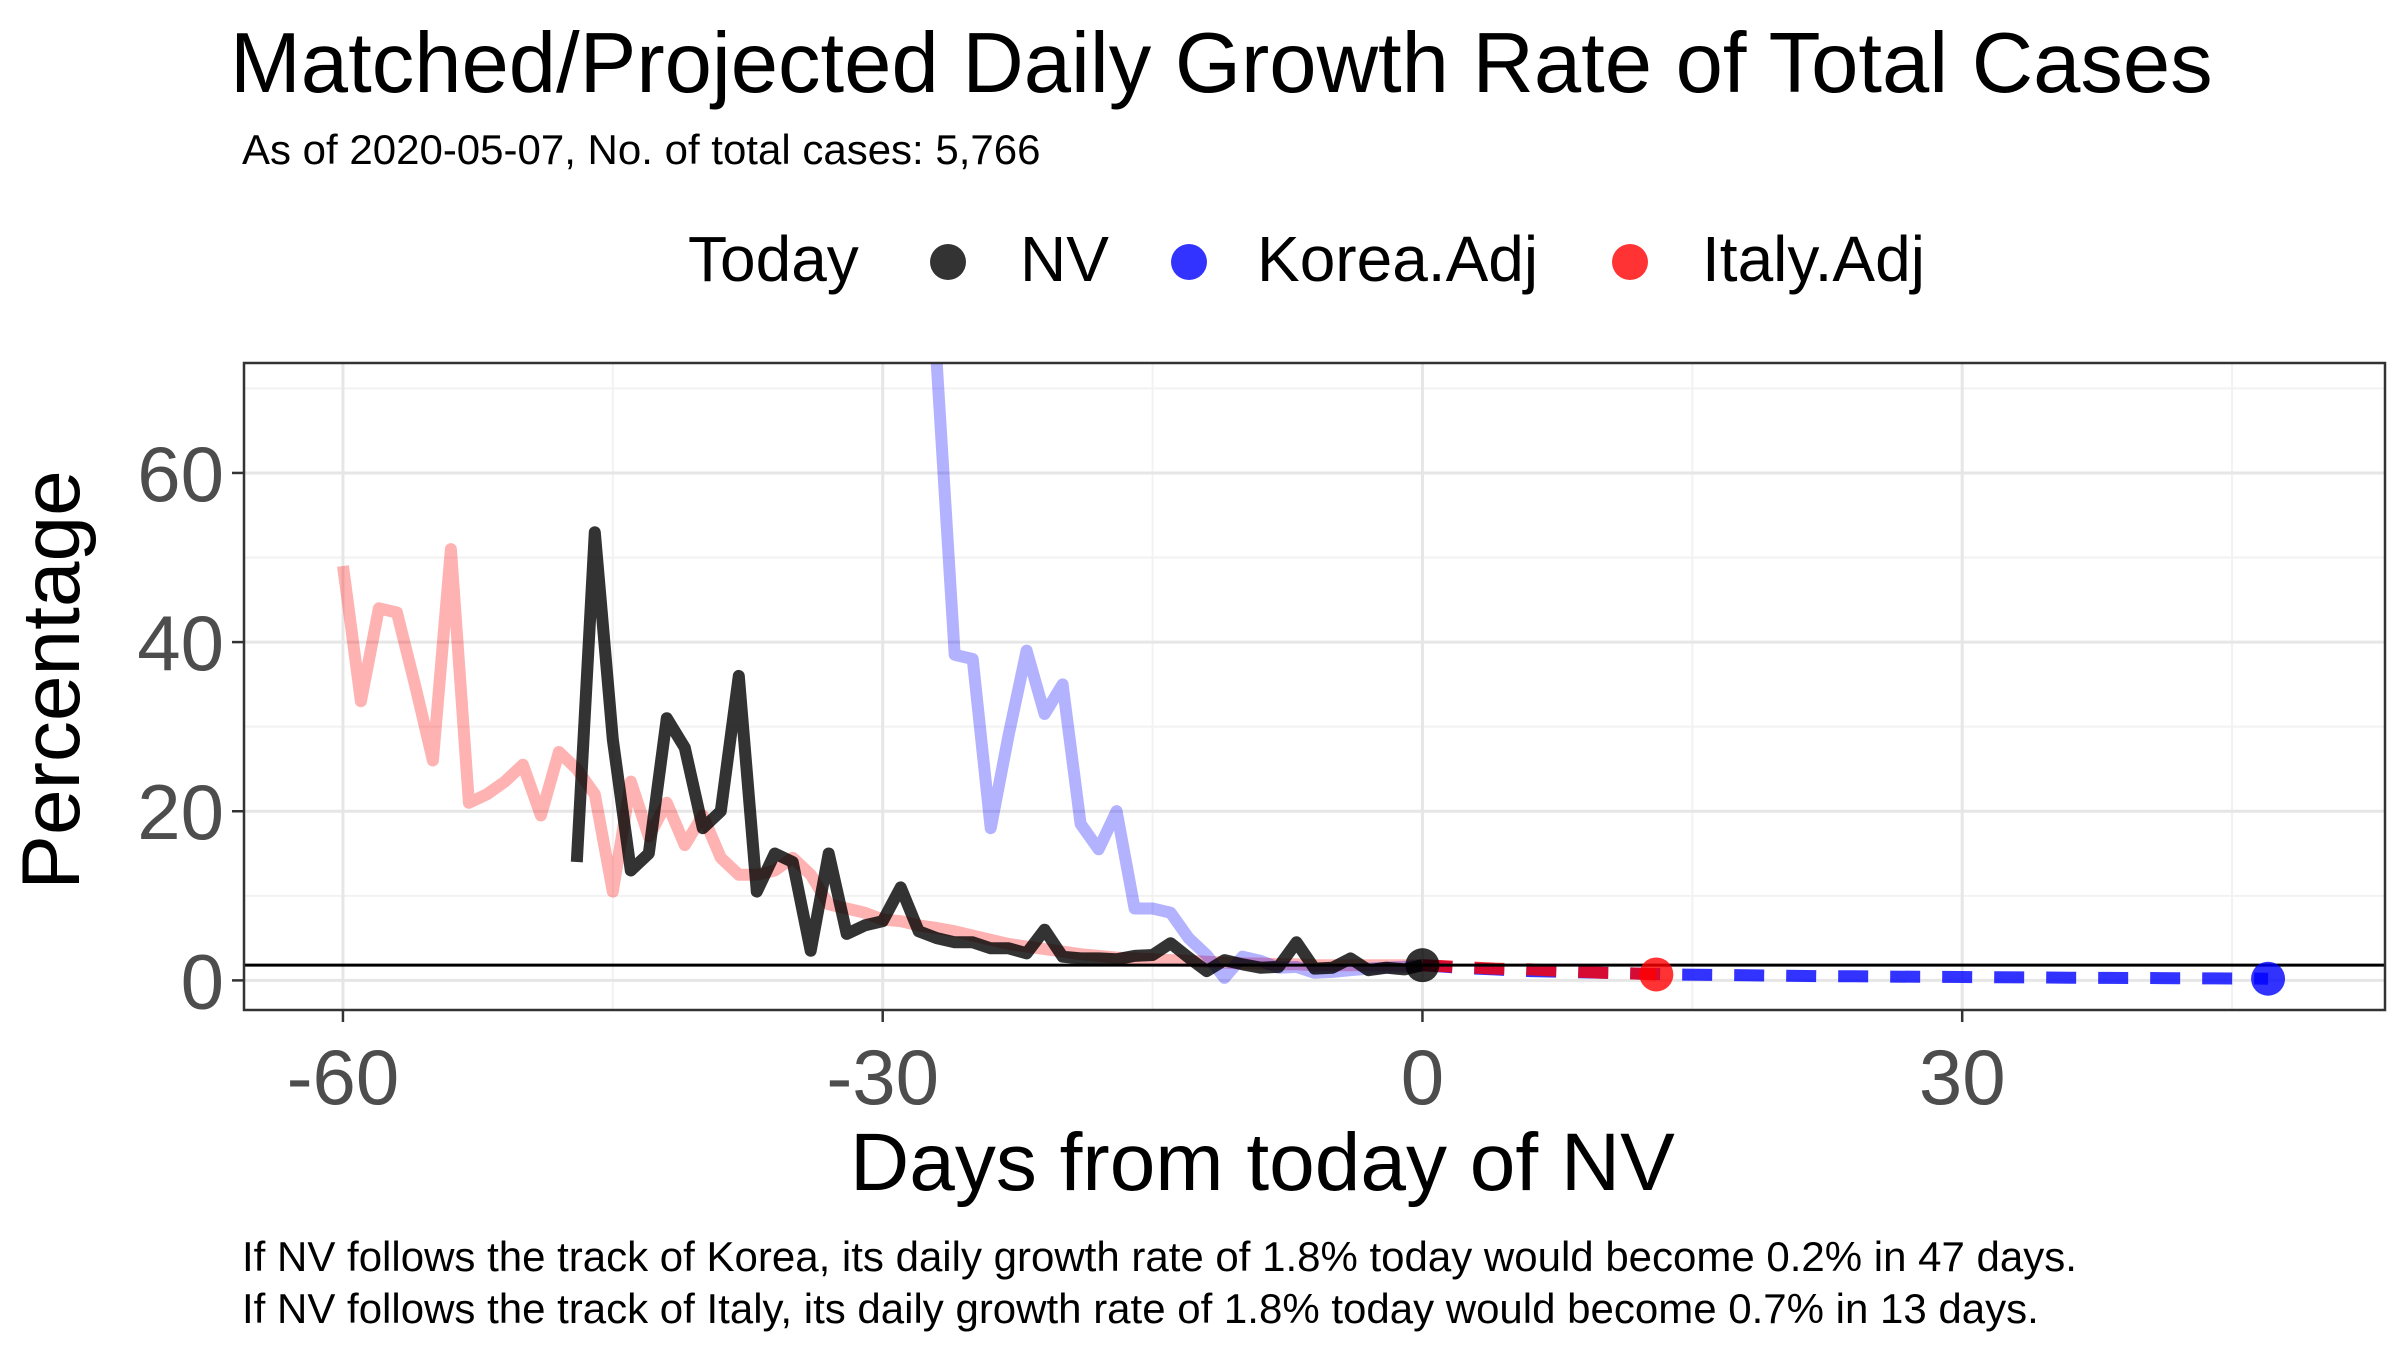 The image size is (2400, 1350). What do you see at coordinates (202, 981) in the screenshot?
I see `y-tick-label: 0` at bounding box center [202, 981].